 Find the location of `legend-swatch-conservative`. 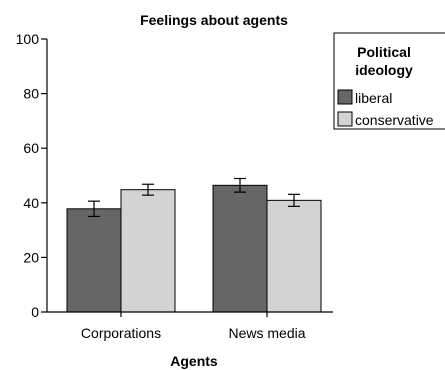

legend-swatch-conservative is located at coordinates (345, 119).